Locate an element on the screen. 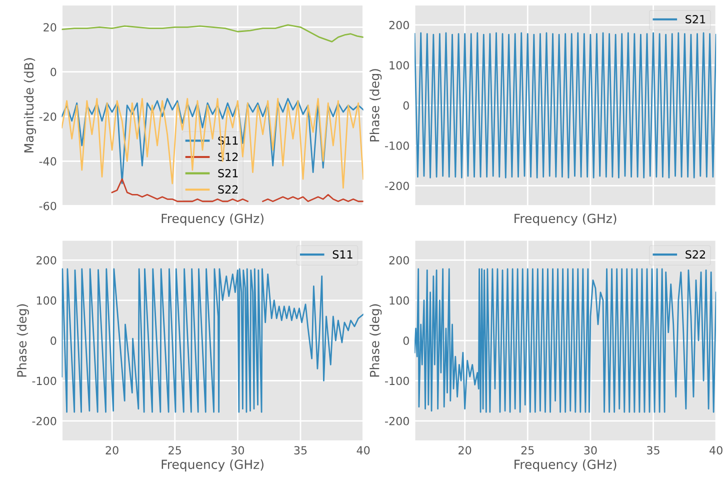  y-axis-title: Magnitude (dB) is located at coordinates (30, 105).